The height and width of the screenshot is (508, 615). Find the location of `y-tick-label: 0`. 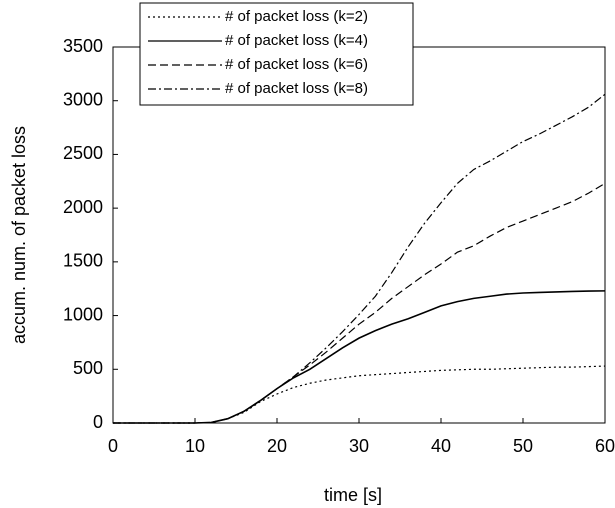

y-tick-label: 0 is located at coordinates (98, 422).